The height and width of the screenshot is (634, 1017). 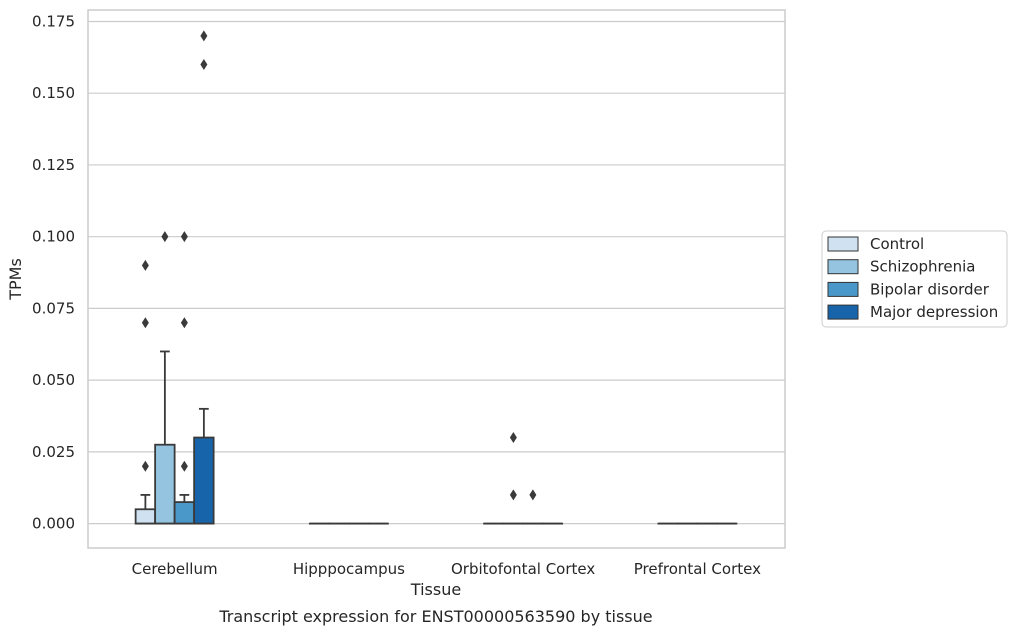 What do you see at coordinates (175, 569) in the screenshot?
I see `x-tick-label: Cerebellum` at bounding box center [175, 569].